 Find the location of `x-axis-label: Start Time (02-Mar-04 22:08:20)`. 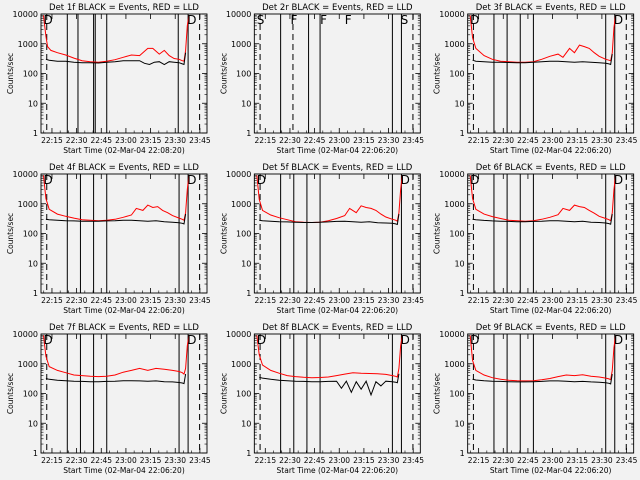

x-axis-label: Start Time (02-Mar-04 22:08:20) is located at coordinates (124, 150).